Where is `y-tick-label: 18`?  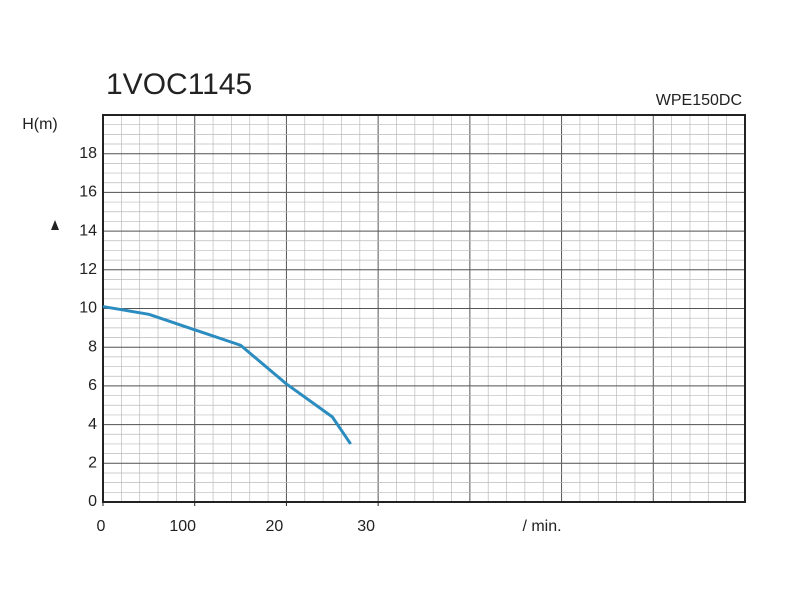
y-tick-label: 18 is located at coordinates (88, 153).